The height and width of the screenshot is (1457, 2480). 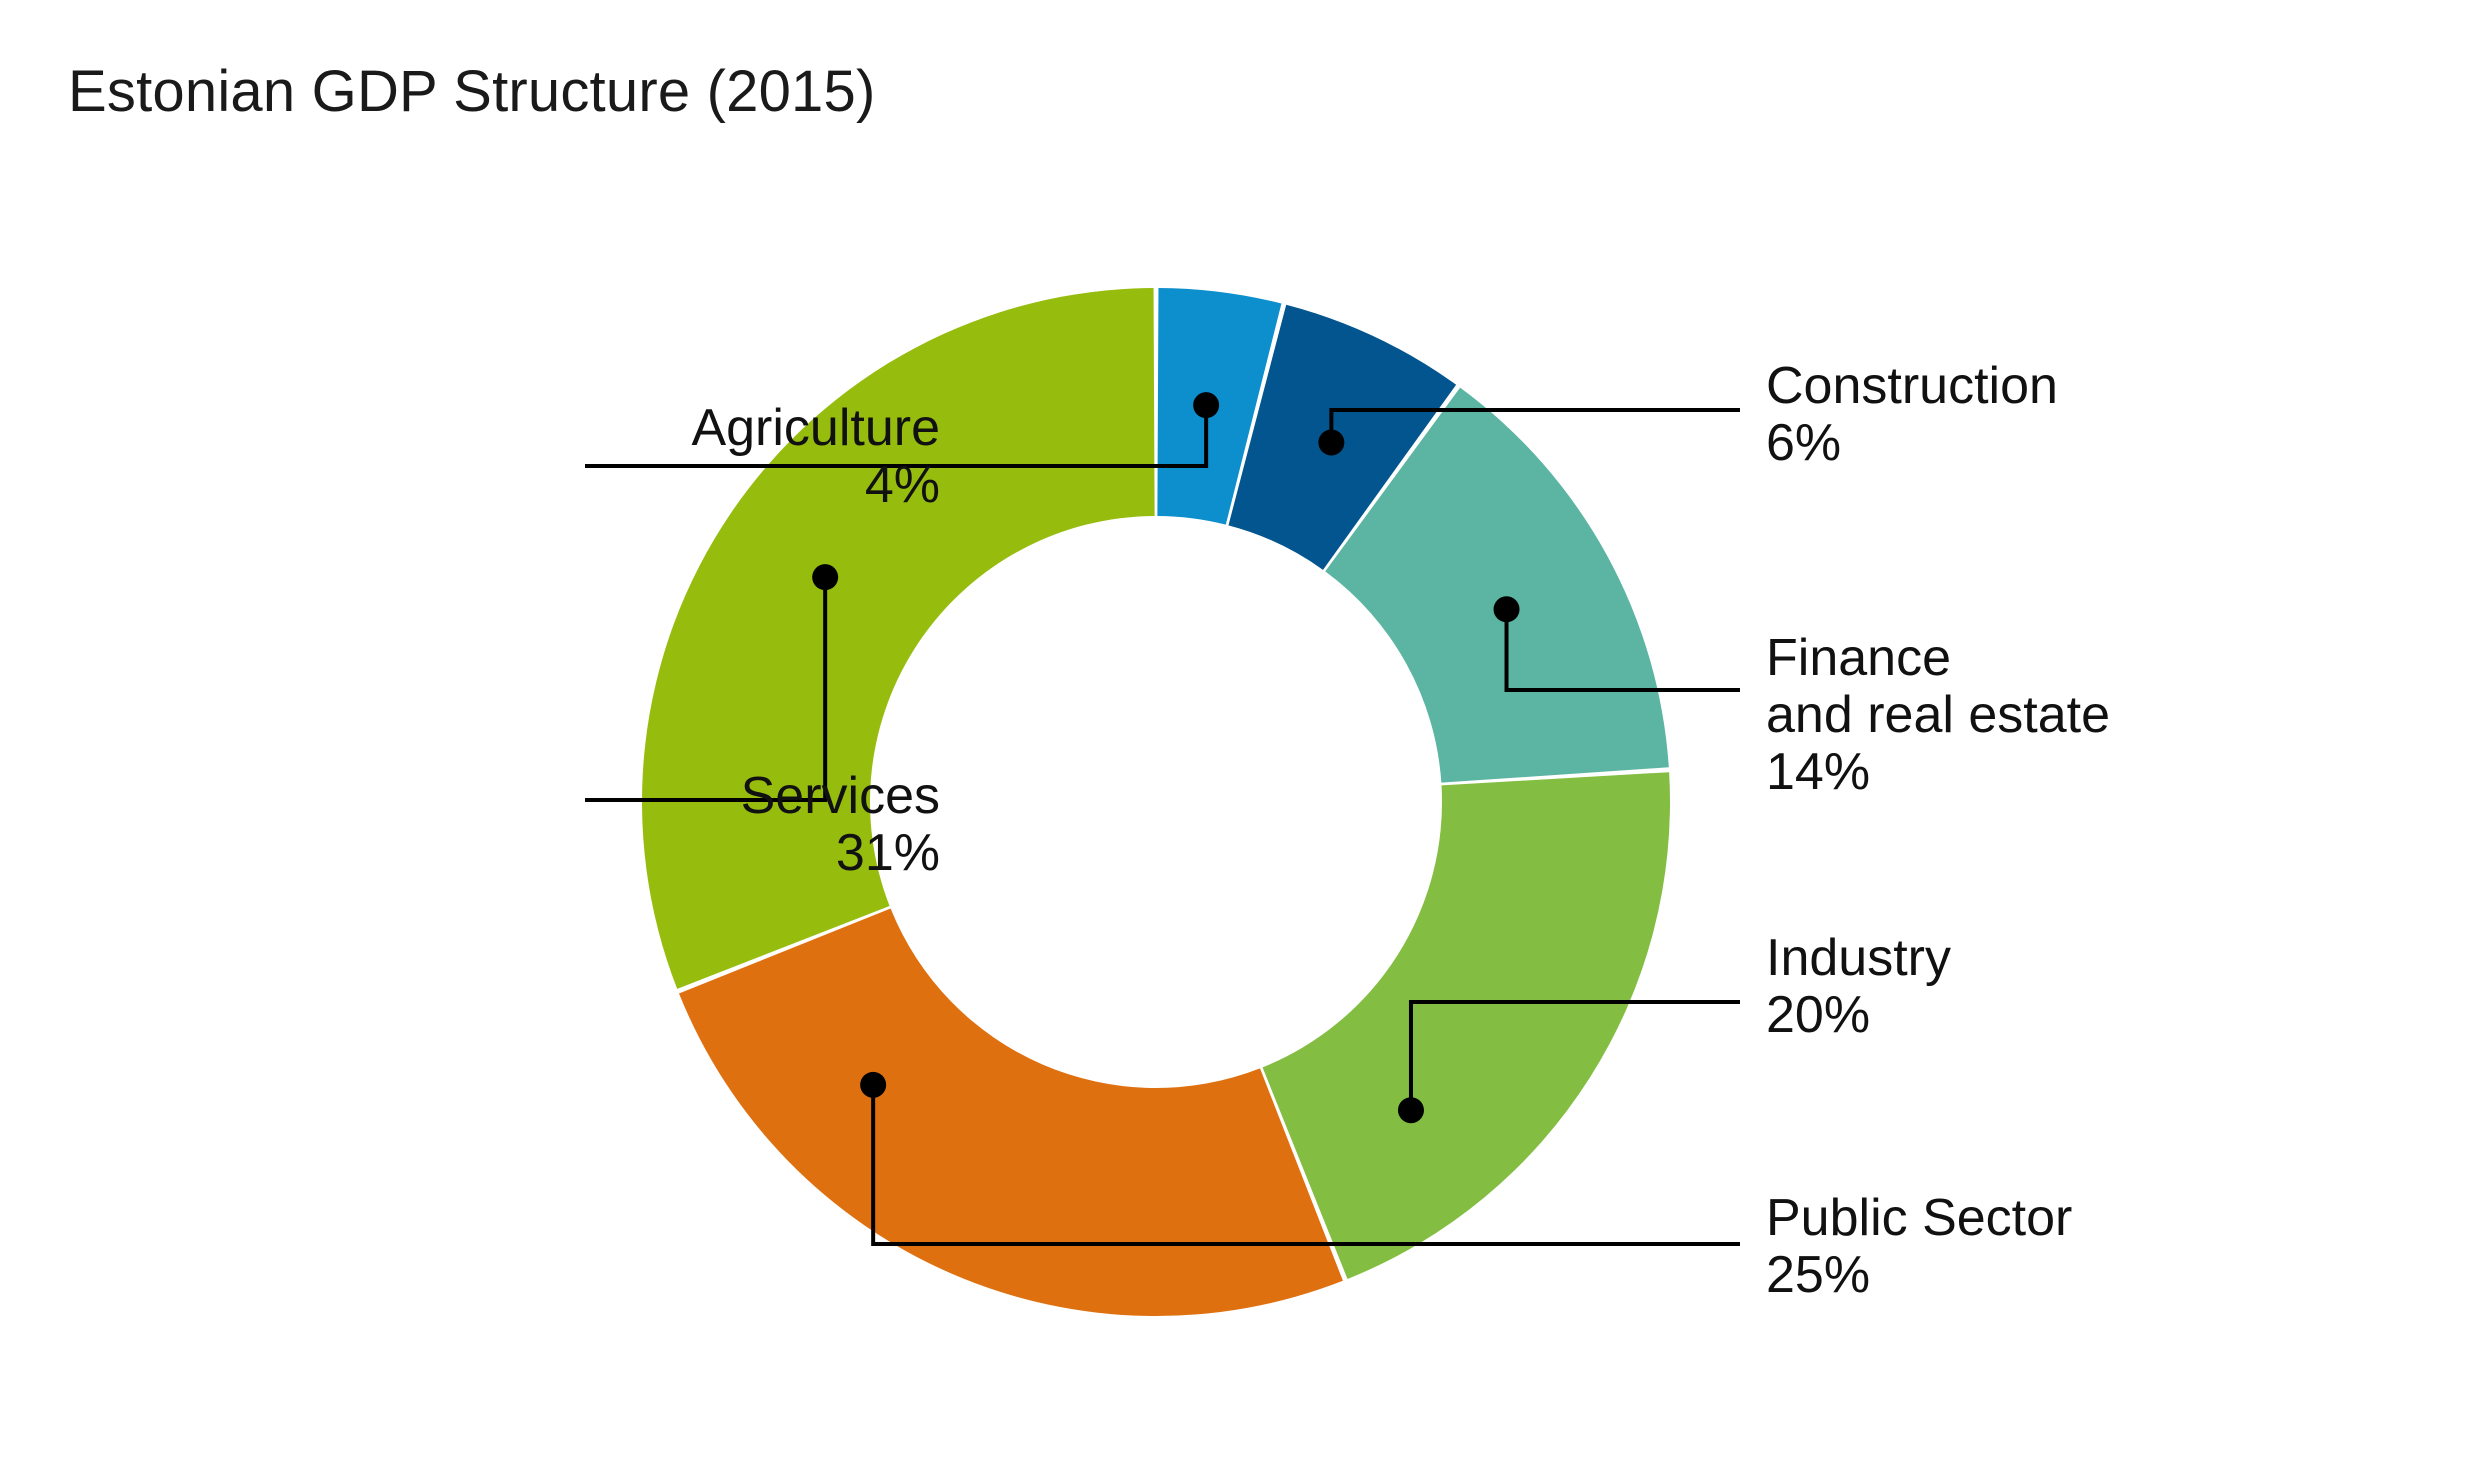 What do you see at coordinates (825, 577) in the screenshot?
I see `callout-dot-services` at bounding box center [825, 577].